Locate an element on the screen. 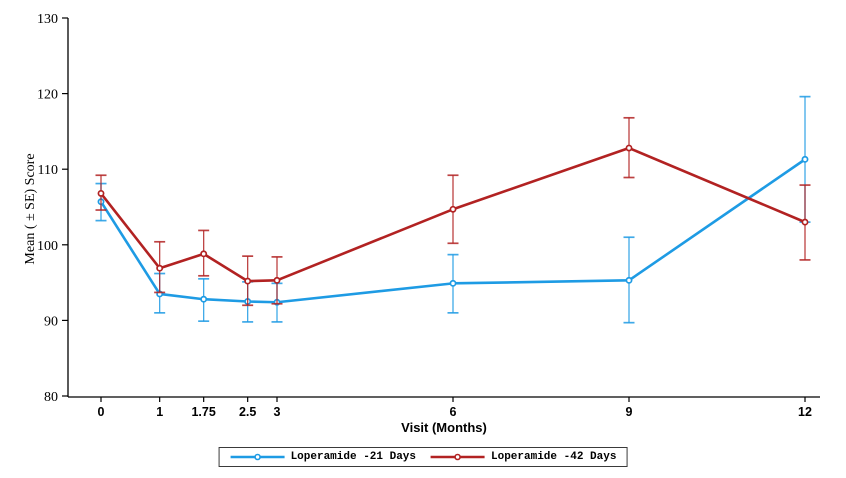 The width and height of the screenshot is (846, 478). svg-text: 120 is located at coordinates (47, 95).